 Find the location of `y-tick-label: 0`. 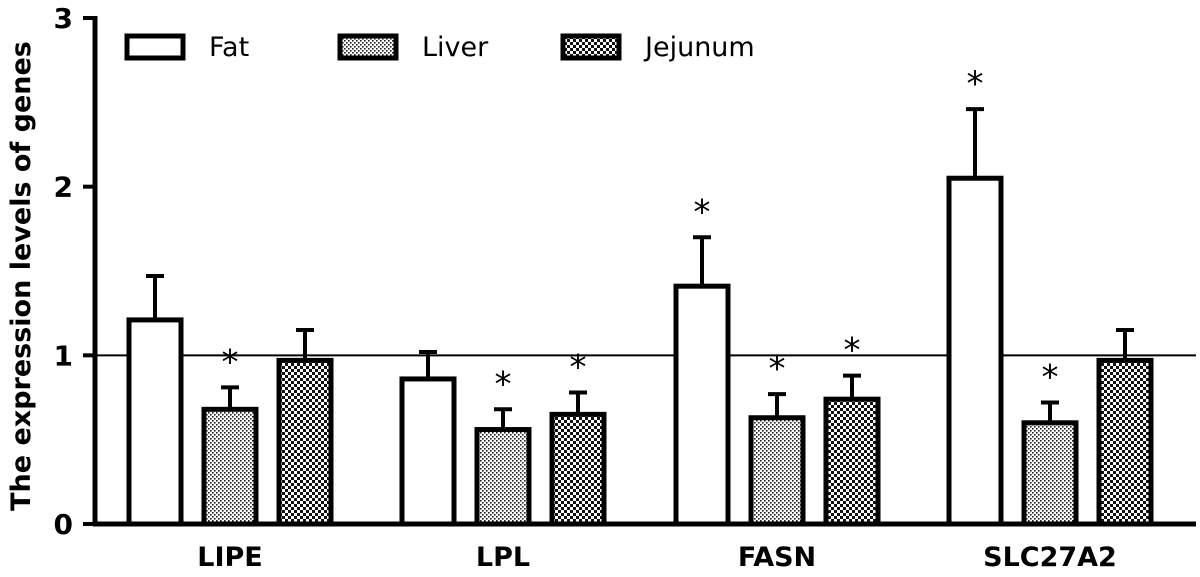

y-tick-label: 0 is located at coordinates (63, 524).